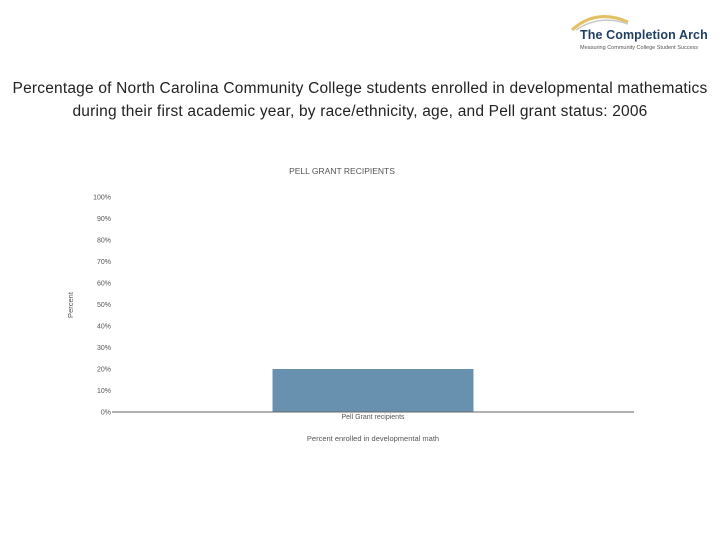  What do you see at coordinates (102, 198) in the screenshot?
I see `y-tick-label: 100%` at bounding box center [102, 198].